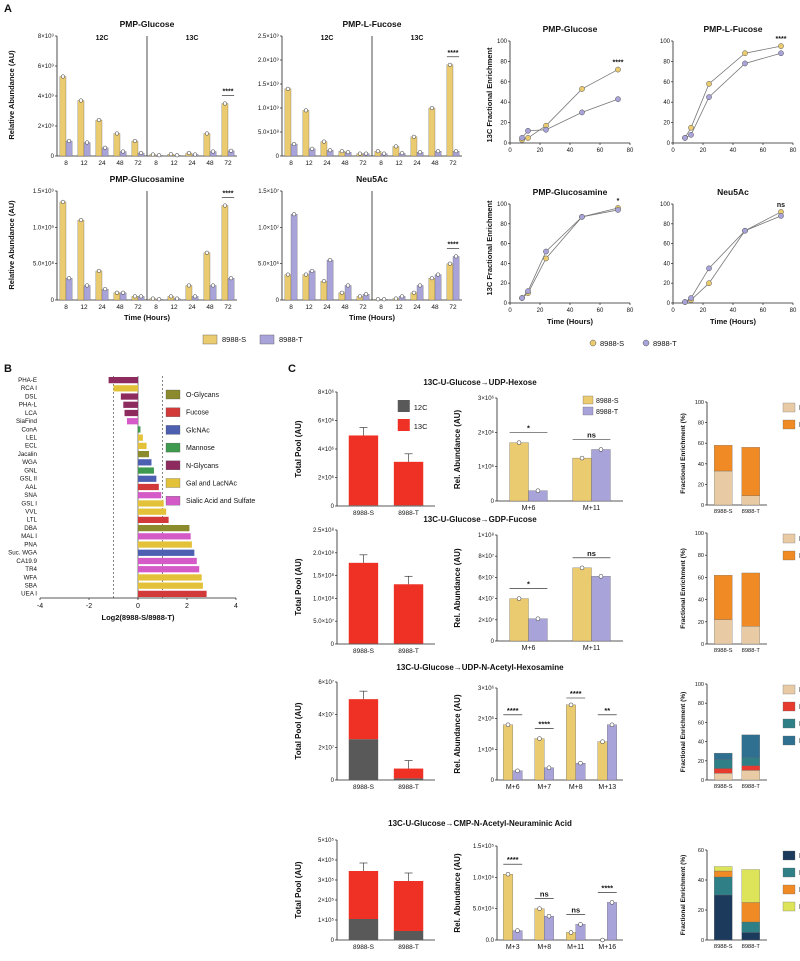 This screenshot has height=961, width=800. Describe the element at coordinates (683, 895) in the screenshot. I see `c-frac-ylabel: Fractional Enrichment (%)` at that location.